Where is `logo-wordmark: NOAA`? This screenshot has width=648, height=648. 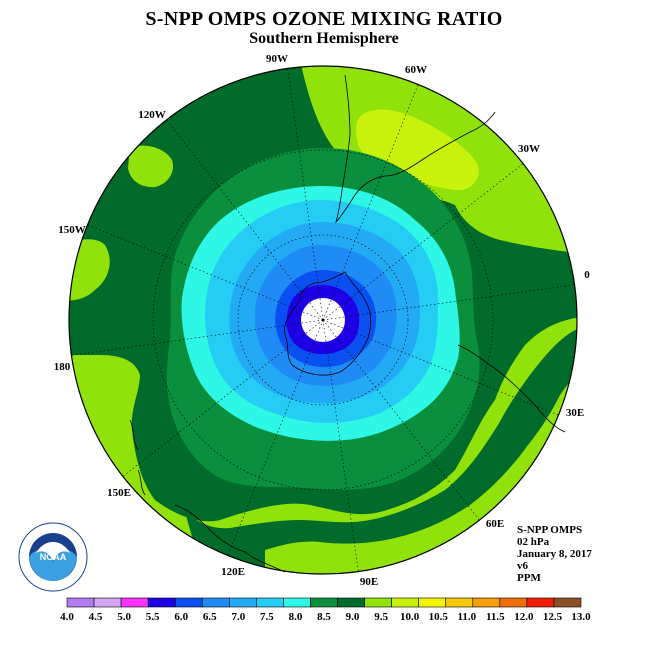
logo-wordmark: NOAA is located at coordinates (53, 557).